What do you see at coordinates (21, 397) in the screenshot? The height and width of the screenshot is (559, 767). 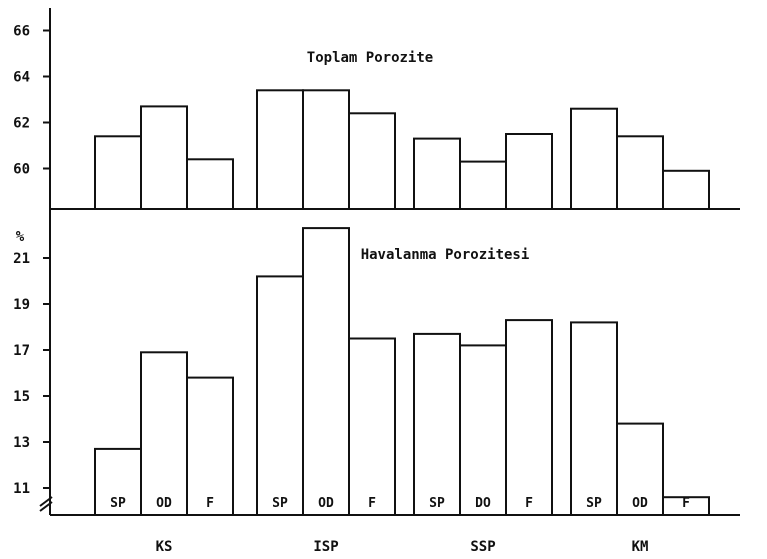 I see `bottom-y-tick-label: 15` at bounding box center [21, 397].